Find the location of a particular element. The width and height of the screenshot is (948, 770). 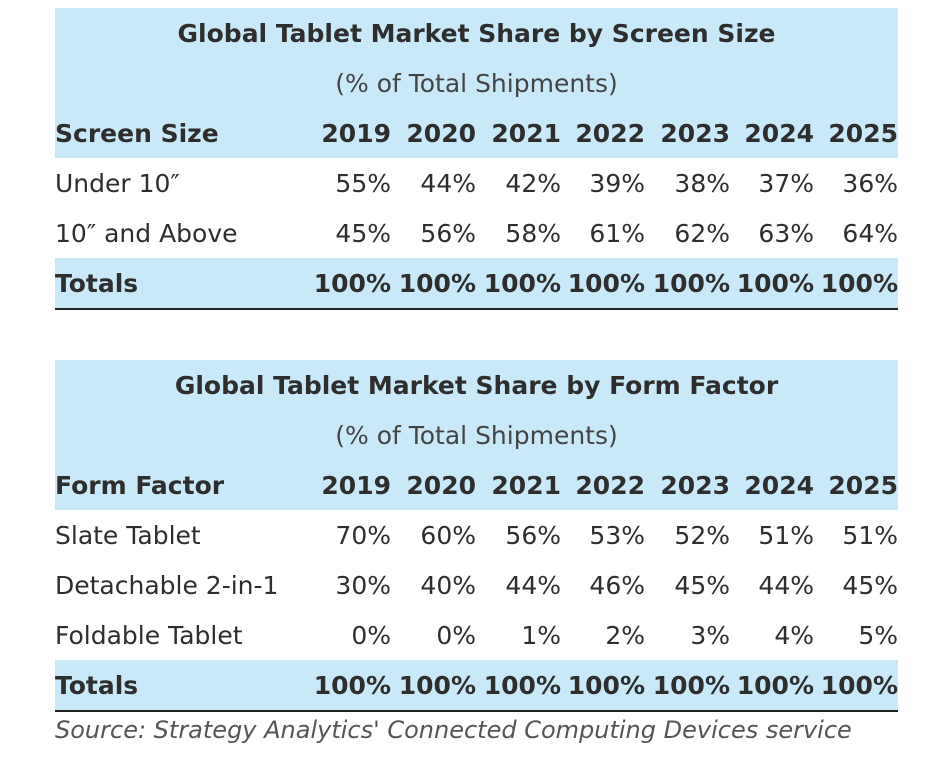

value-cell: 60% is located at coordinates (448, 535).